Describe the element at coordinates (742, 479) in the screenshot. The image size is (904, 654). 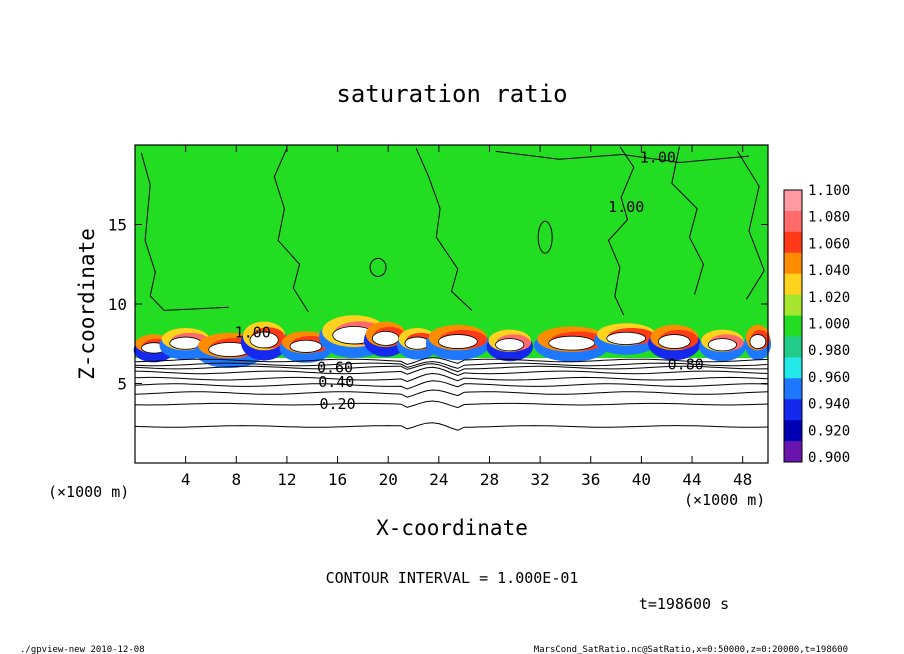
I see `x-tick-label: 48` at that location.